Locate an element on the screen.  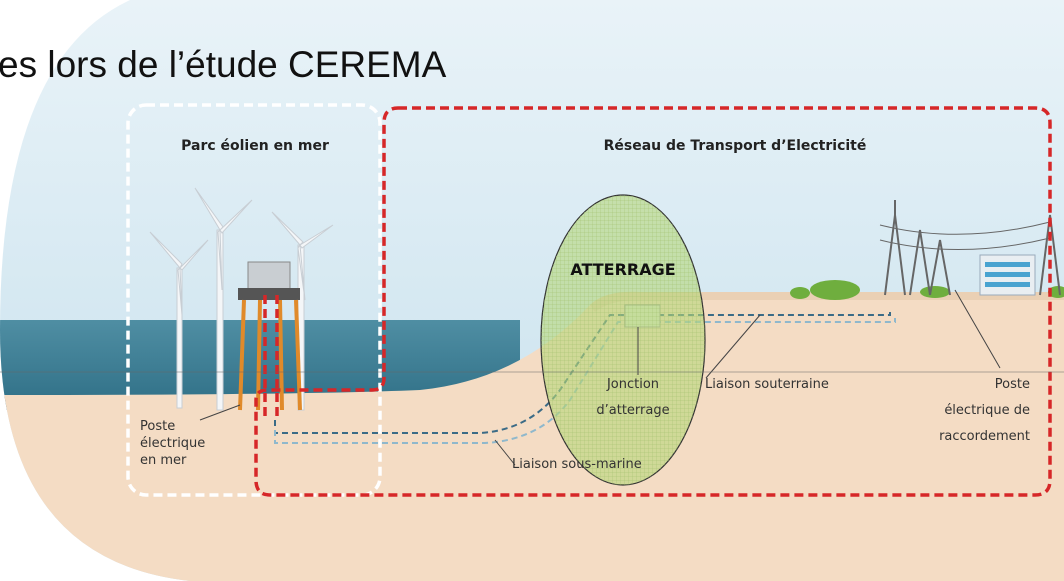
label-line: électrique is located at coordinates (172, 443).